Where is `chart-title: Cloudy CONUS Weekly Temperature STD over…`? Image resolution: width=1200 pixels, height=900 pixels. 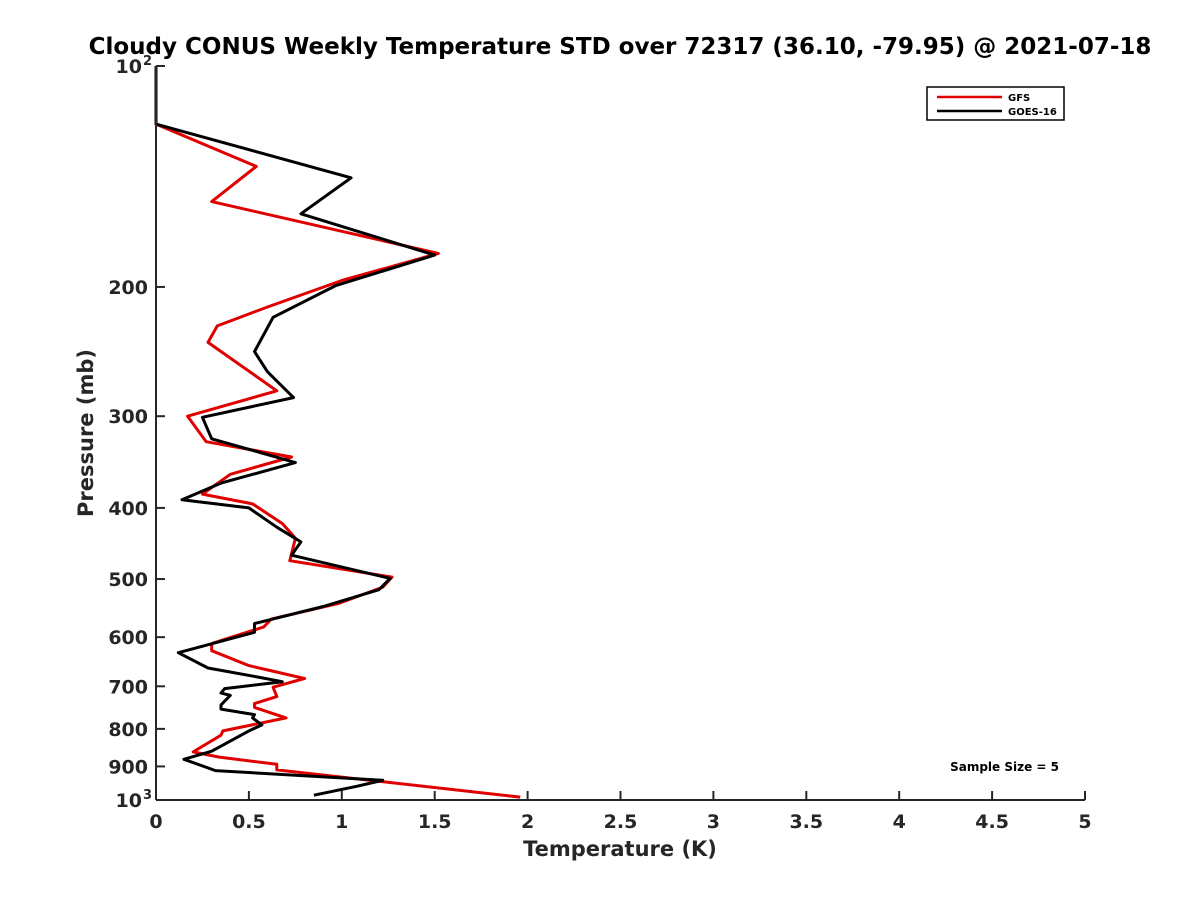
chart-title: Cloudy CONUS Weekly Temperature STD over… is located at coordinates (620, 47).